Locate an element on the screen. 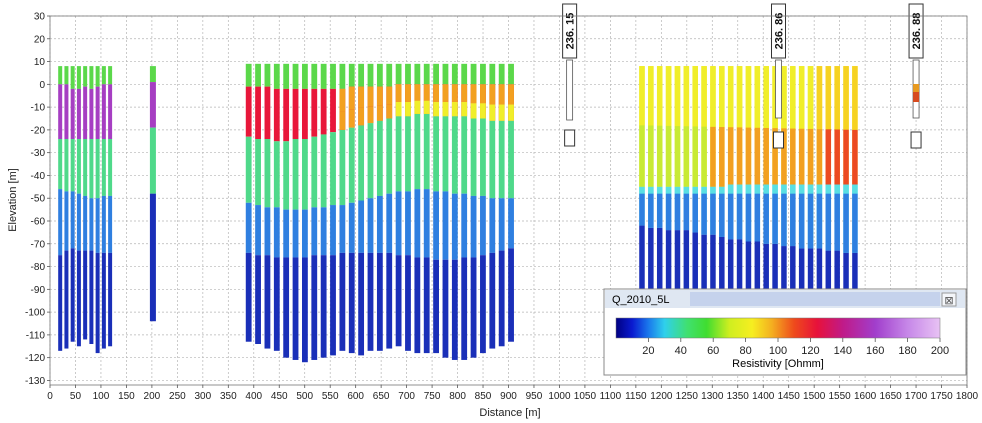  y-tick-label: 20 is located at coordinates (40, 39).